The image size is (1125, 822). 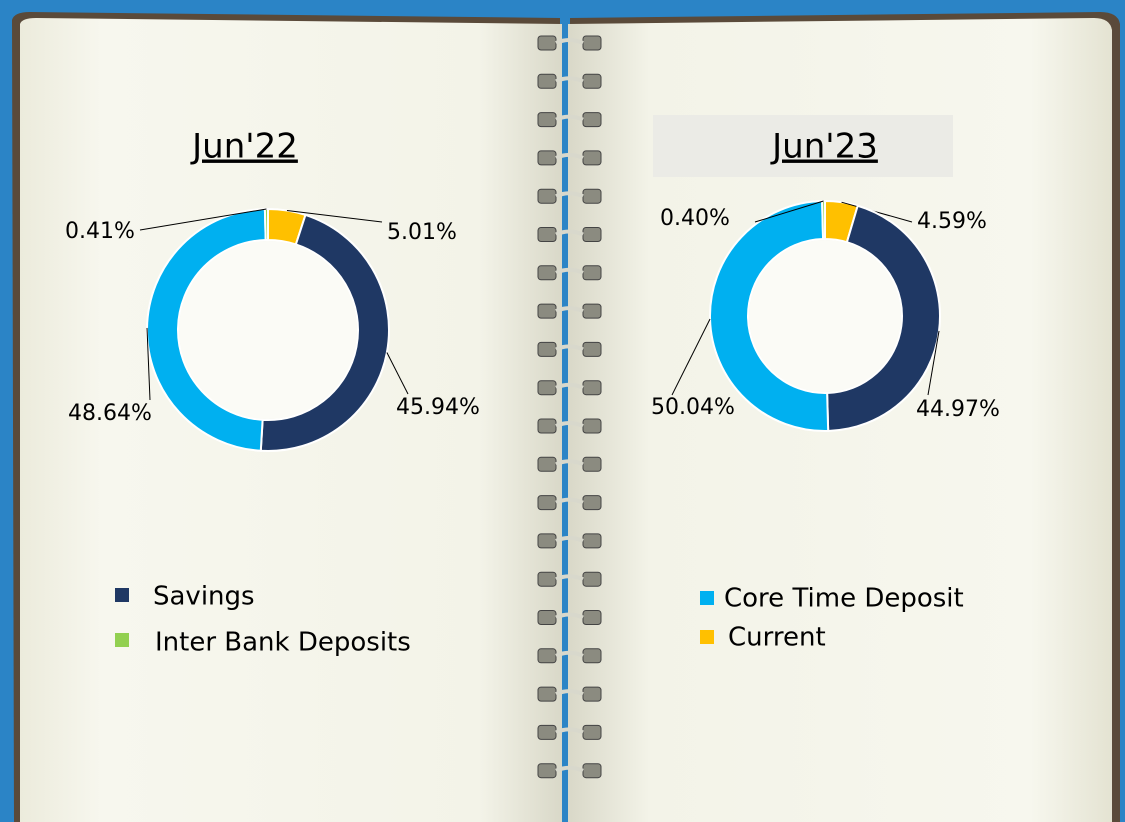 What do you see at coordinates (952, 221) in the screenshot?
I see `data-label: 4.59%` at bounding box center [952, 221].